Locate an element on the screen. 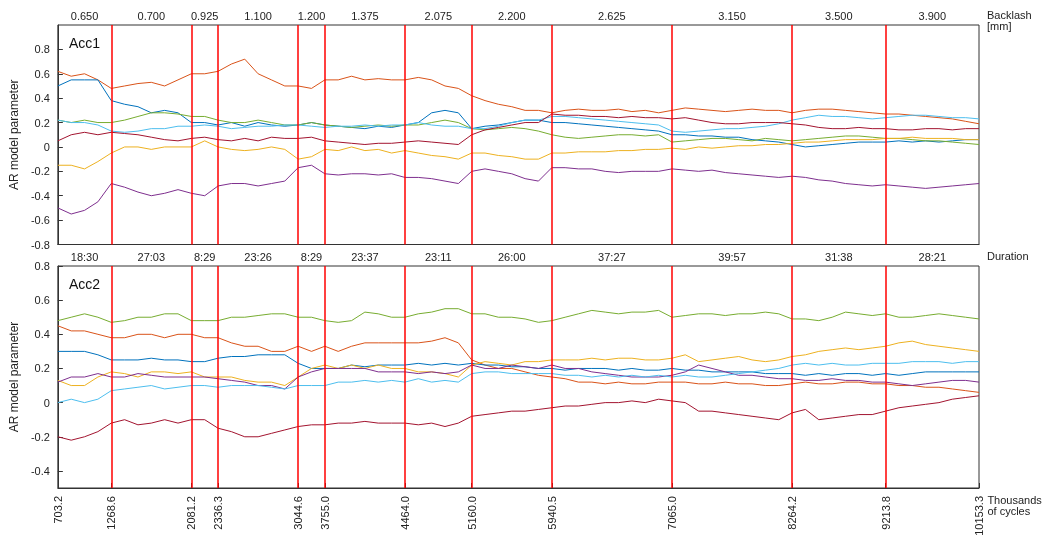  text: 27:03 is located at coordinates (151, 256).